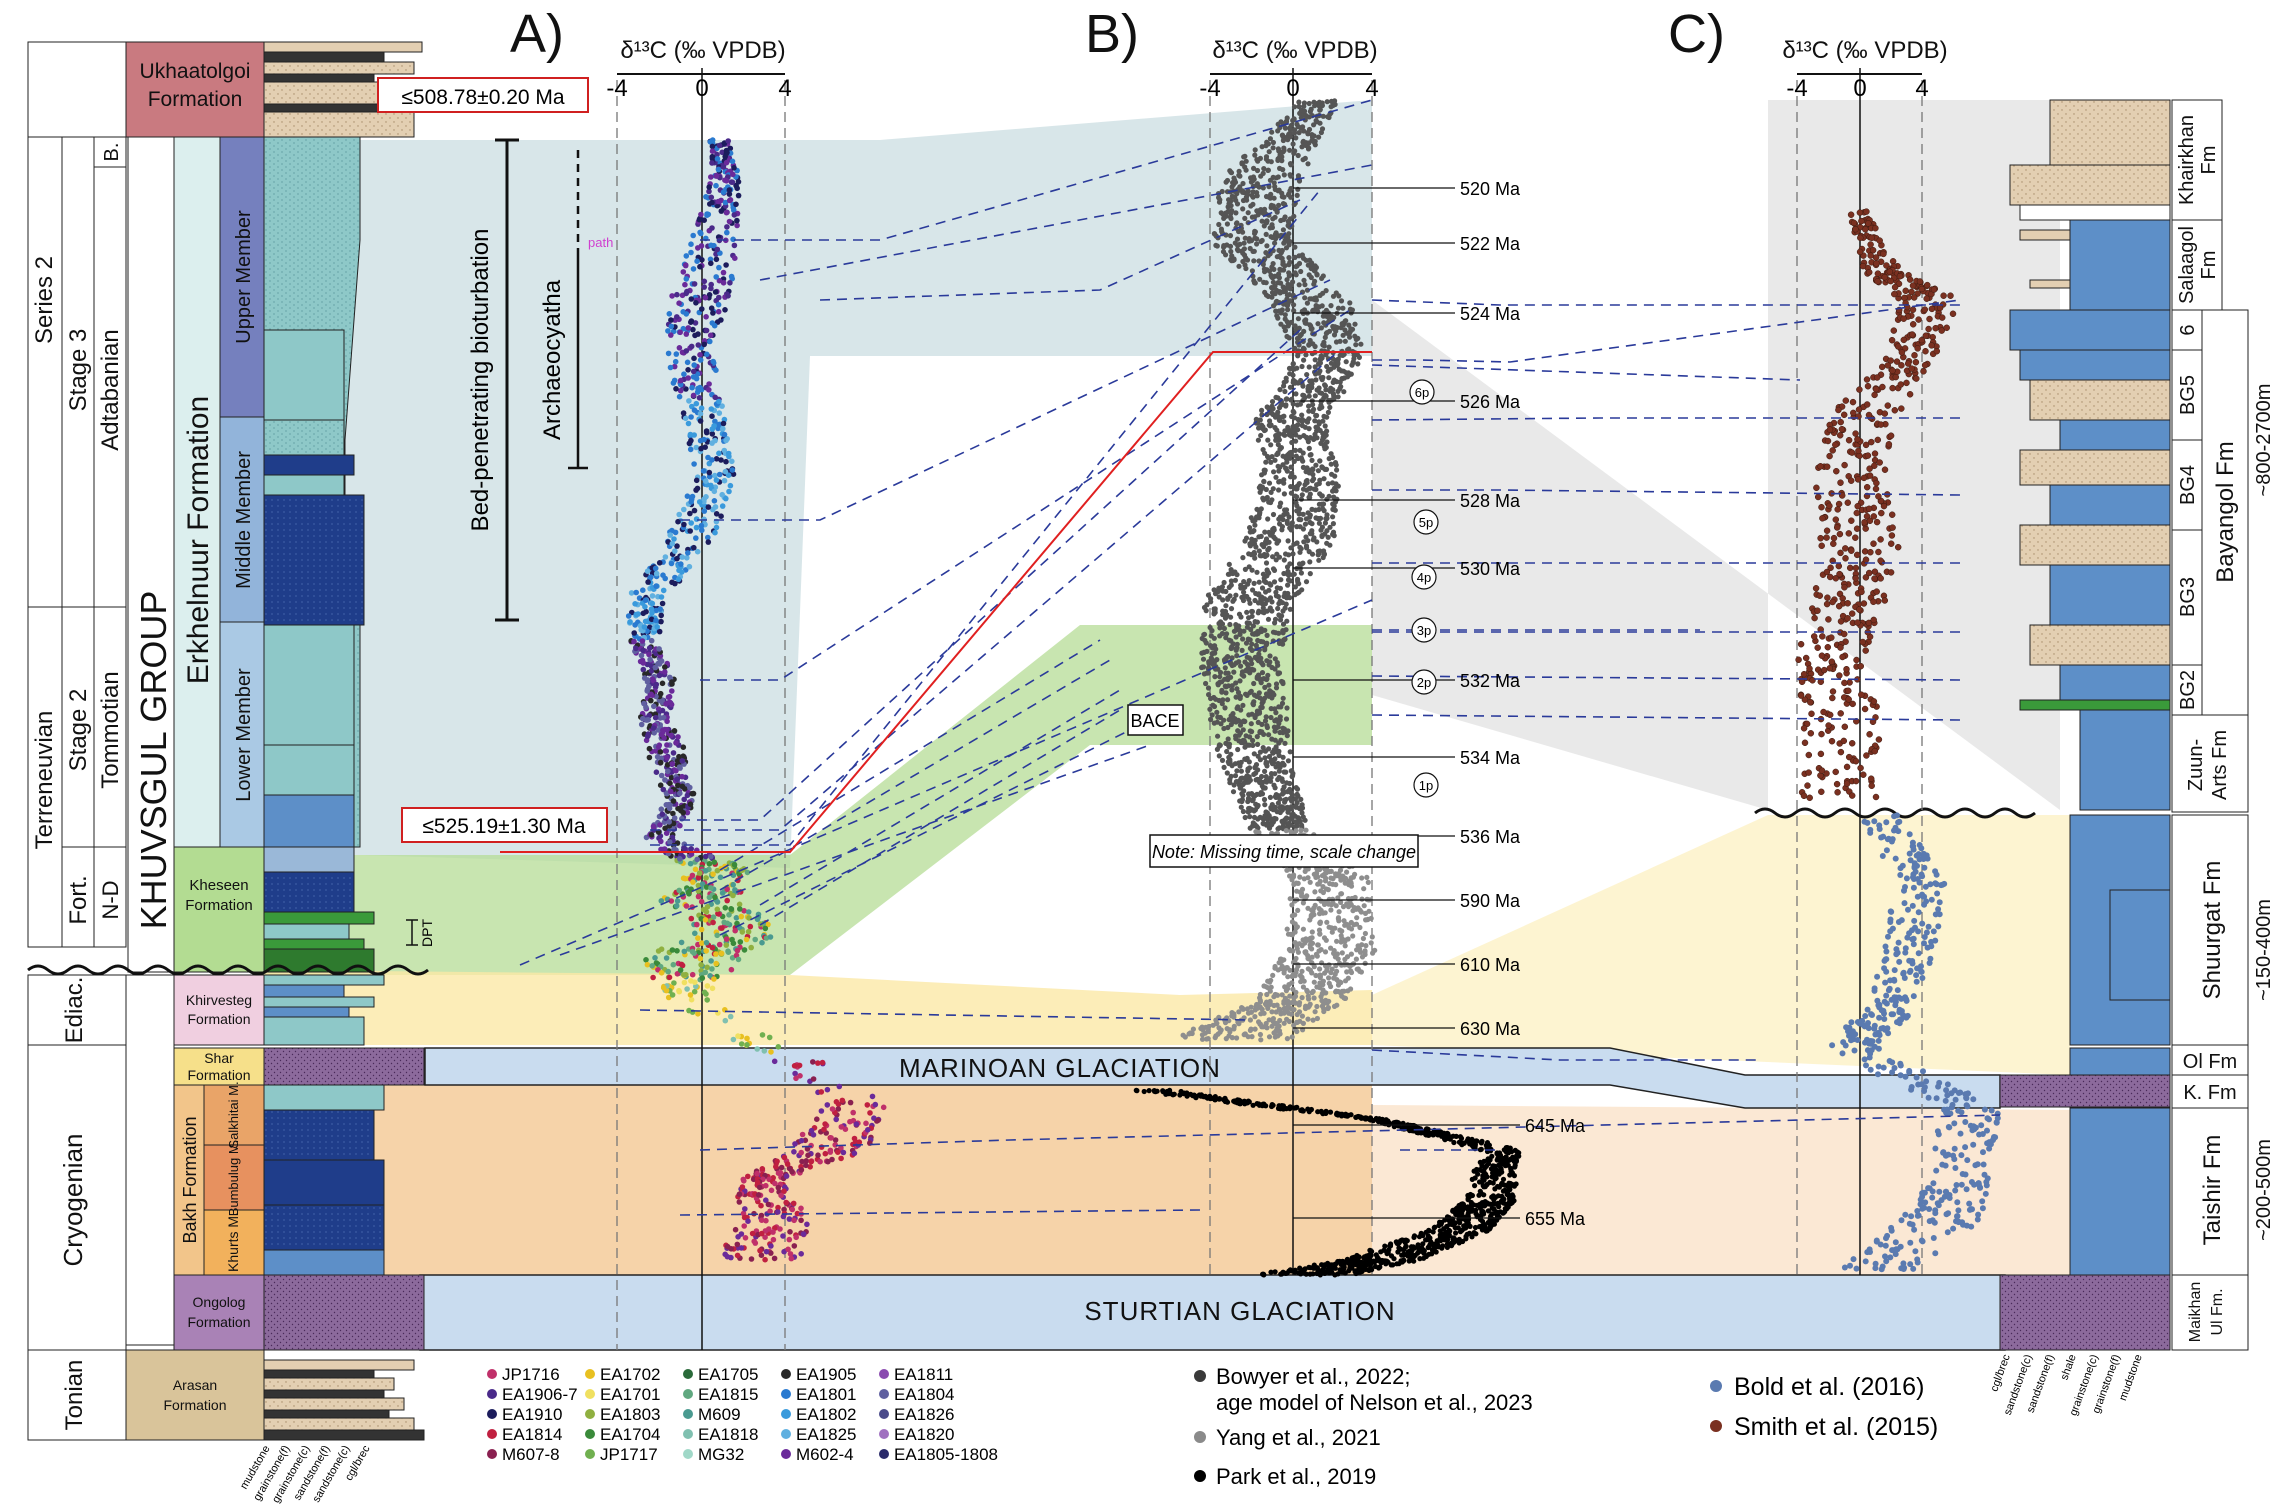 The width and height of the screenshot is (2284, 1508). What do you see at coordinates (1386, 1121) in the screenshot?
I see `panel-b-point-park` at bounding box center [1386, 1121].